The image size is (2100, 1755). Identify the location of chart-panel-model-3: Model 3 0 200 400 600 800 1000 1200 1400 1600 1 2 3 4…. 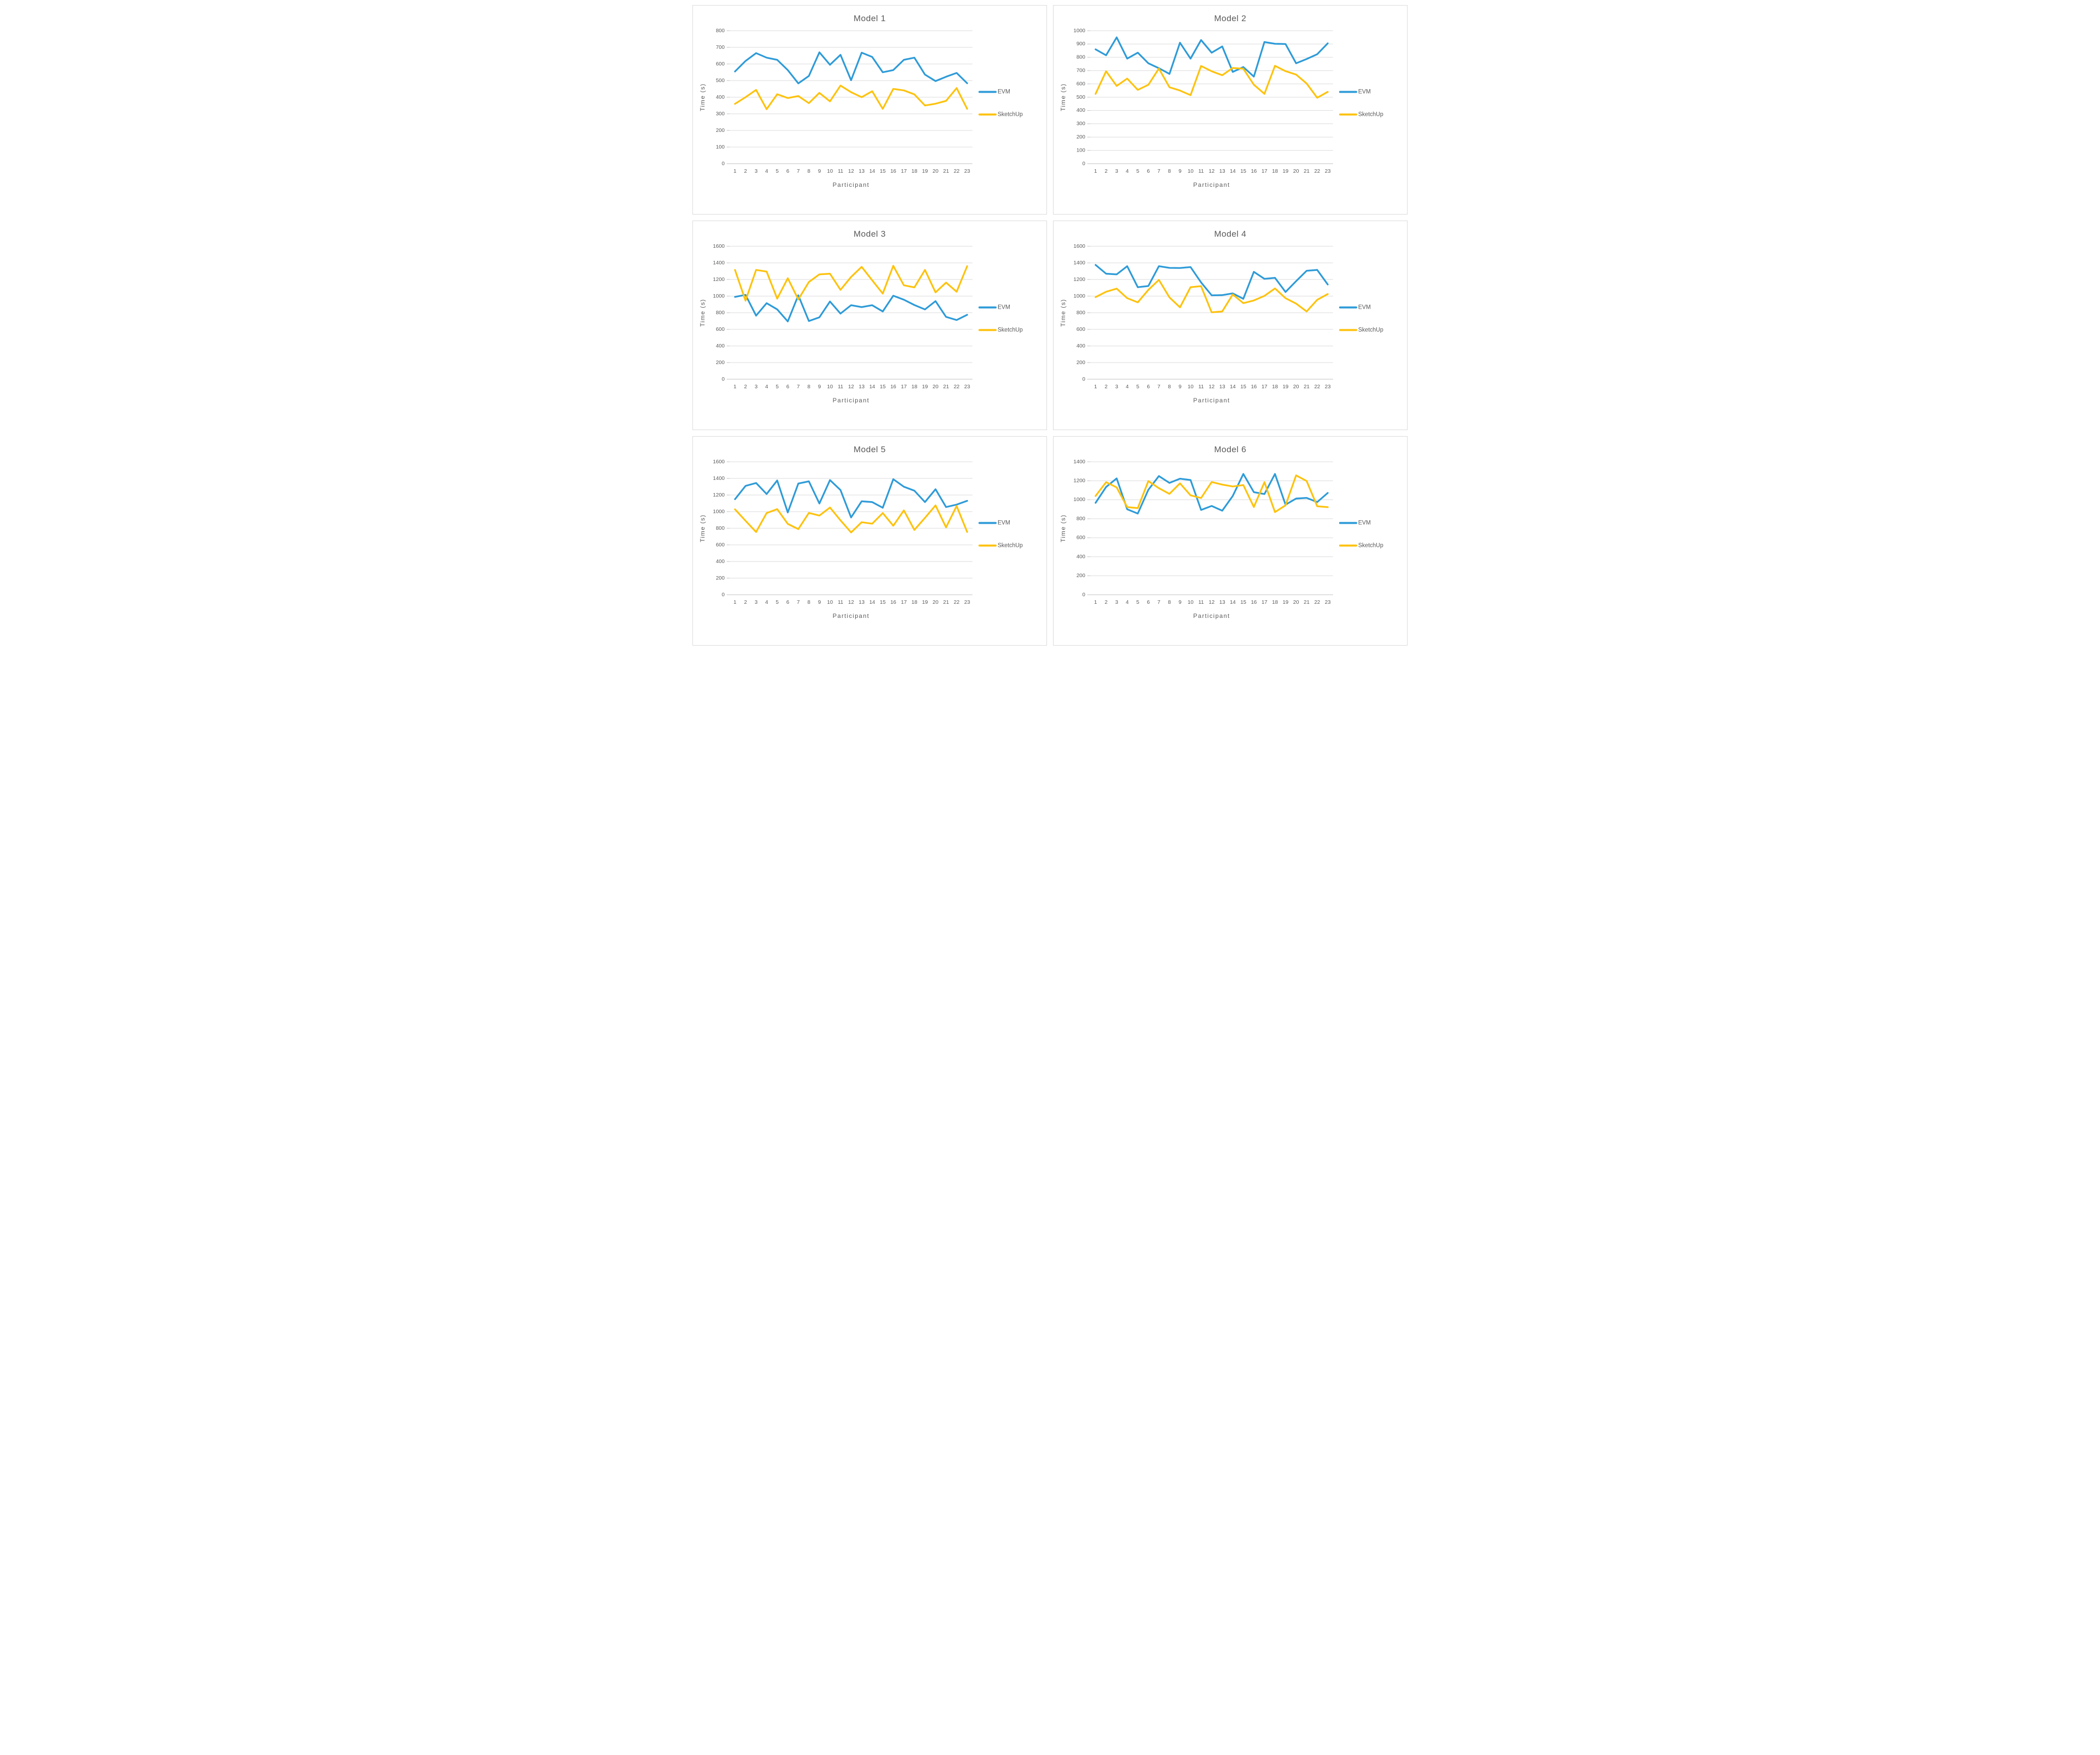
(869, 325).